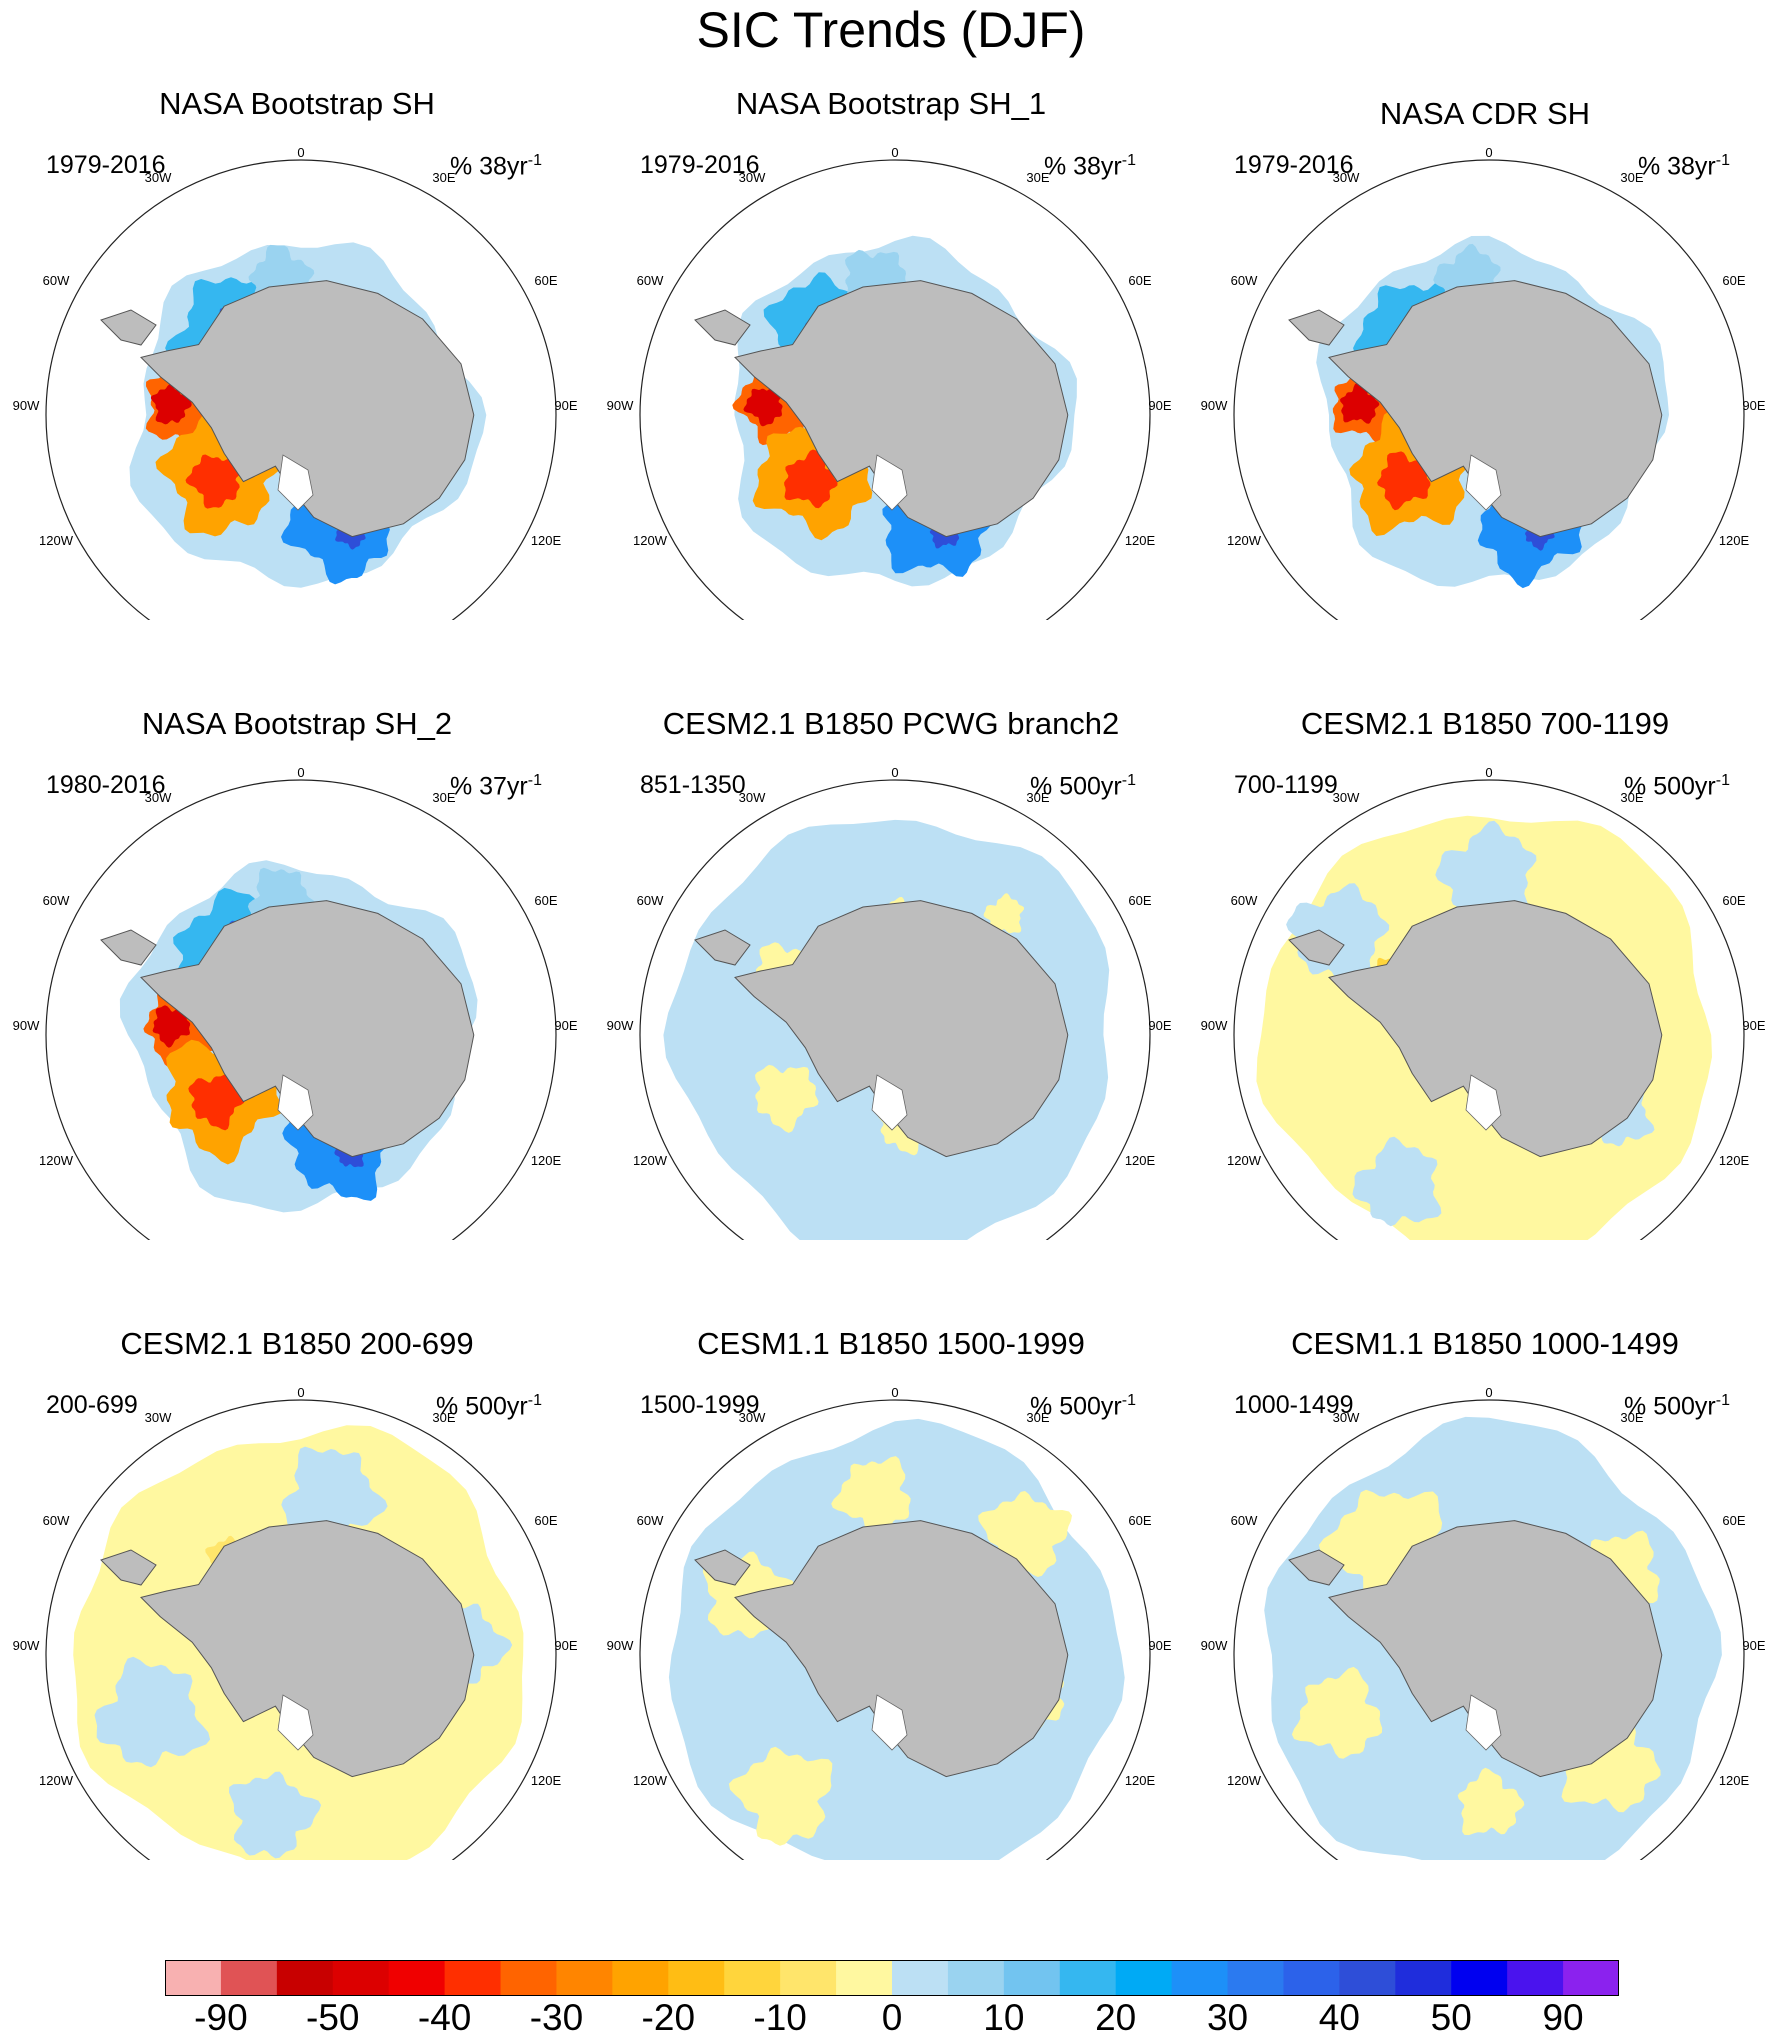 The height and width of the screenshot is (2043, 1782). Describe the element at coordinates (92, 1405) in the screenshot. I see `panel-period: 200-699` at that location.